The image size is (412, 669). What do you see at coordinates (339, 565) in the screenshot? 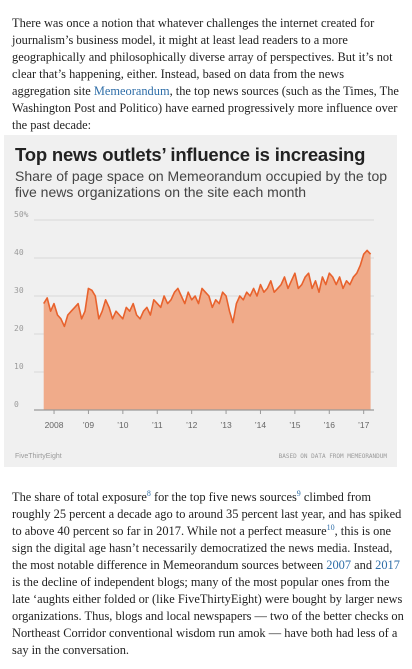
I see `link-2007: 2007` at bounding box center [339, 565].